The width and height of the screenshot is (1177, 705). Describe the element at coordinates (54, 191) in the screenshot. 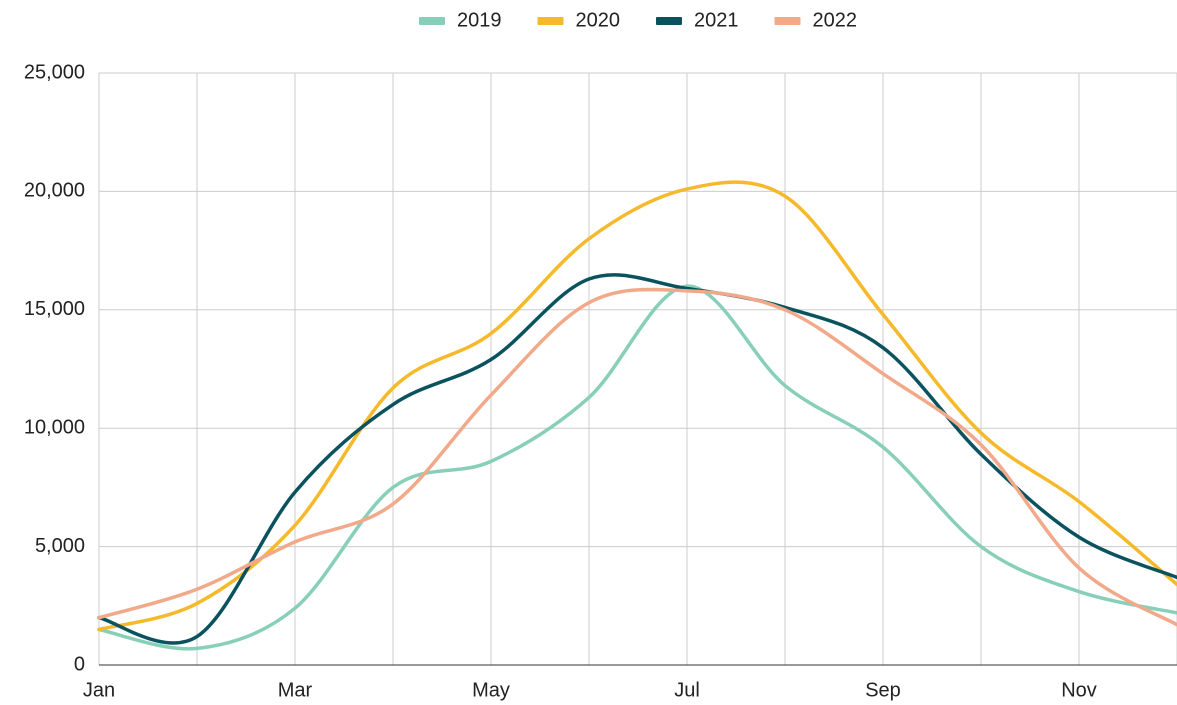

I see `y-tick-label: 20,000` at that location.